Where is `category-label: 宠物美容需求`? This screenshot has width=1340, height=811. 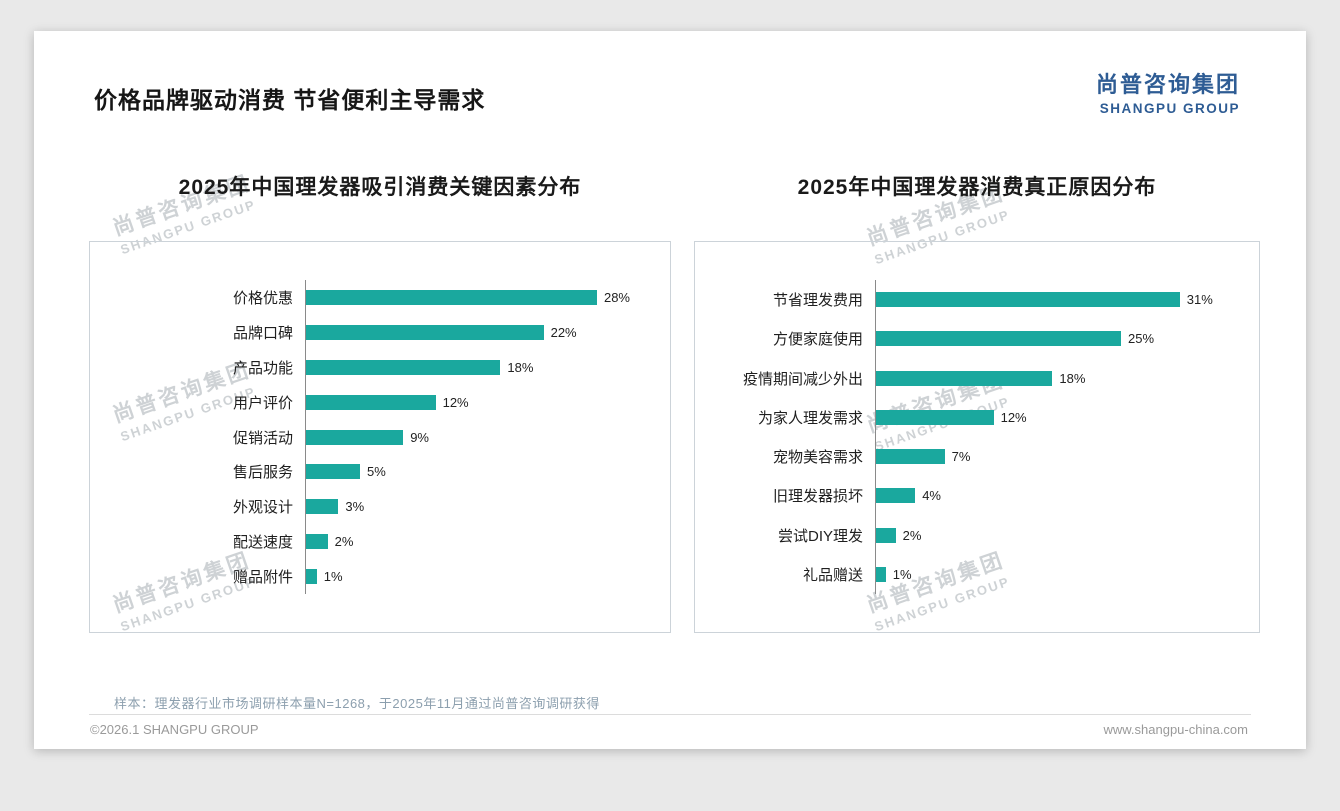
category-label: 宠物美容需求 is located at coordinates (817, 458).